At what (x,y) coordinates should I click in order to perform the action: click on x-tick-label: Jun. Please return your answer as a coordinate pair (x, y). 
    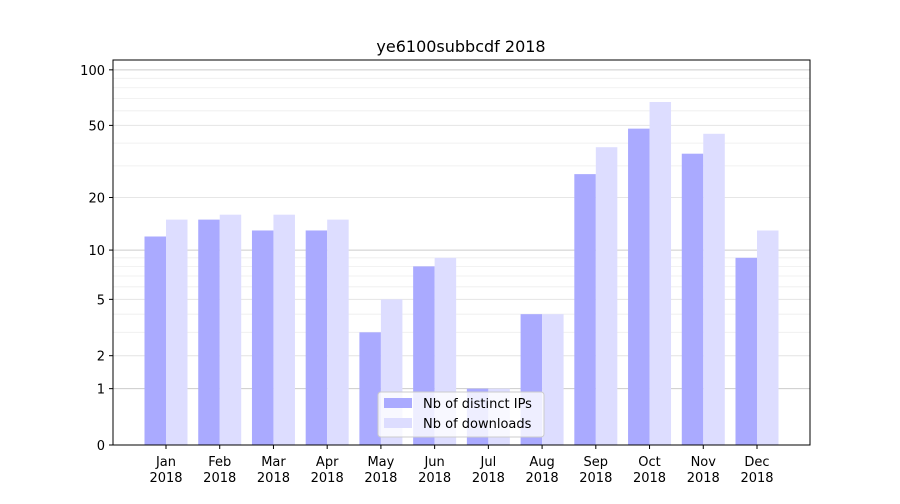
    Looking at the image, I should click on (433, 462).